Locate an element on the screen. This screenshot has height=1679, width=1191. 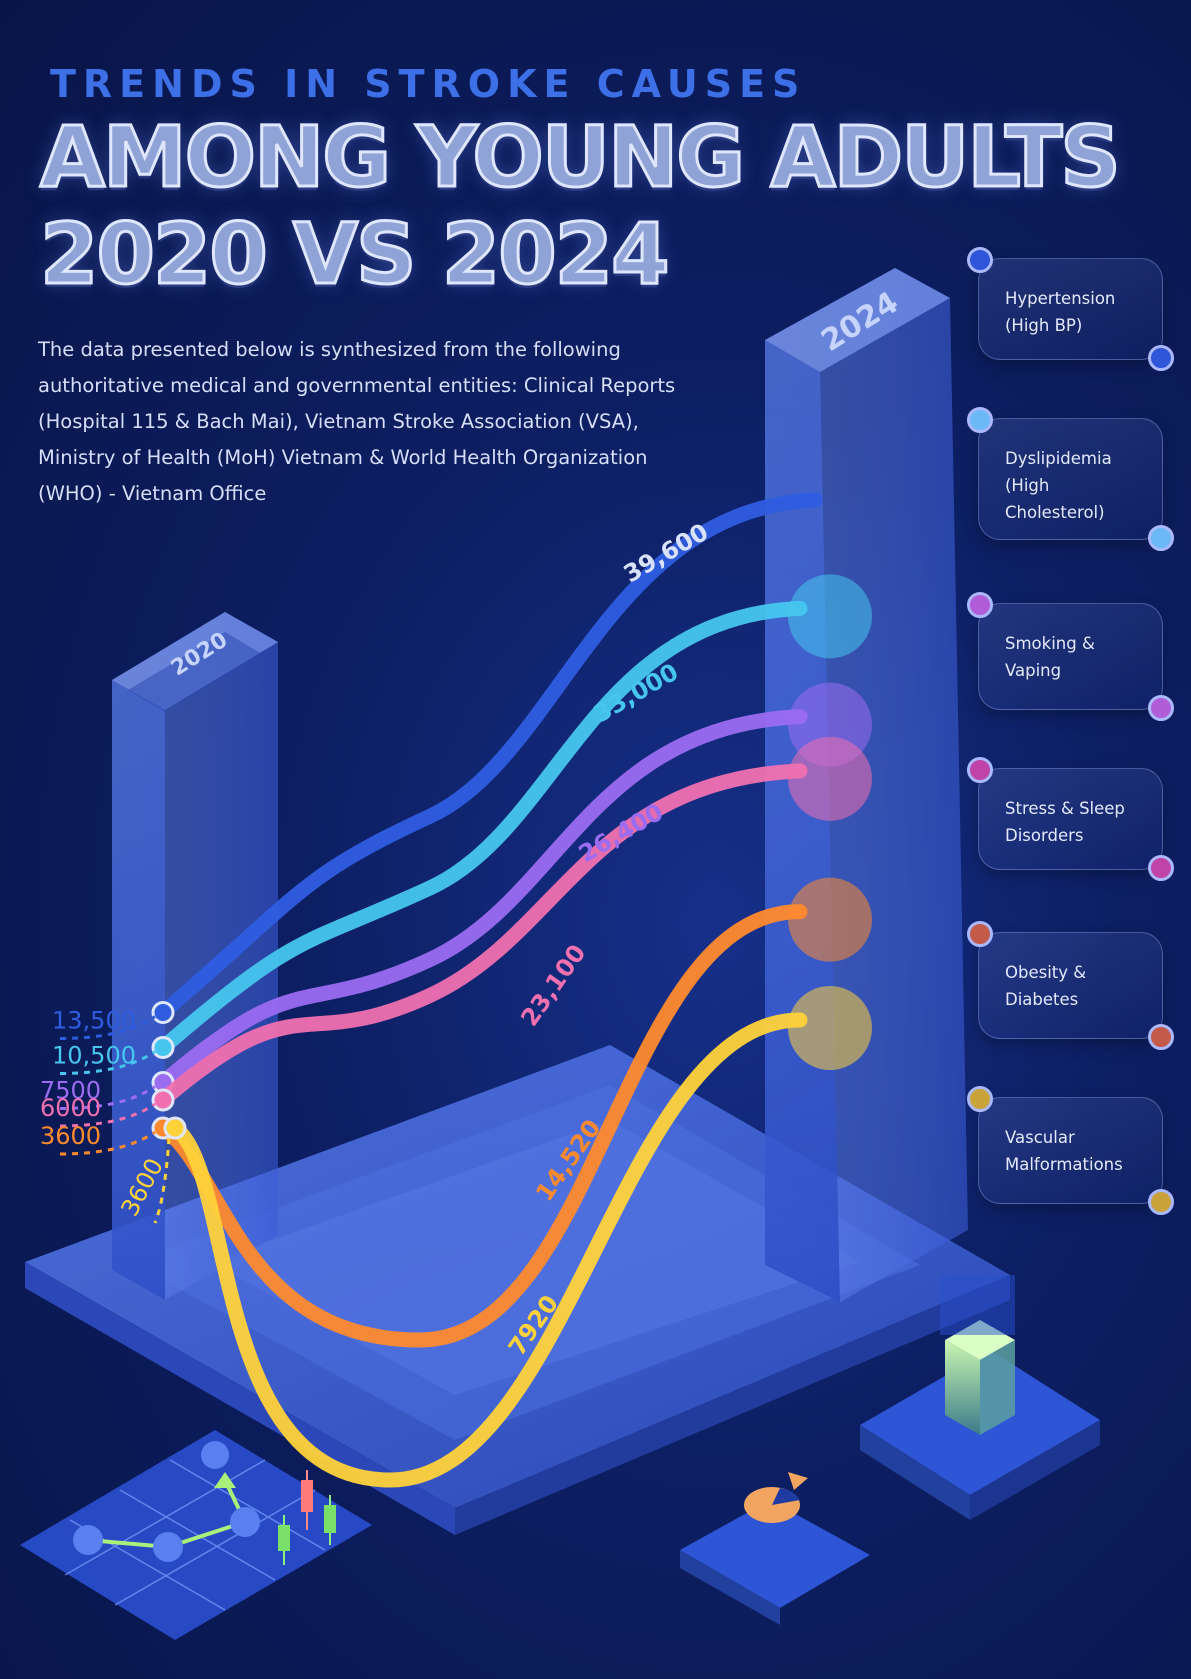
series-start-label-3: 7500 is located at coordinates (70, 1091).